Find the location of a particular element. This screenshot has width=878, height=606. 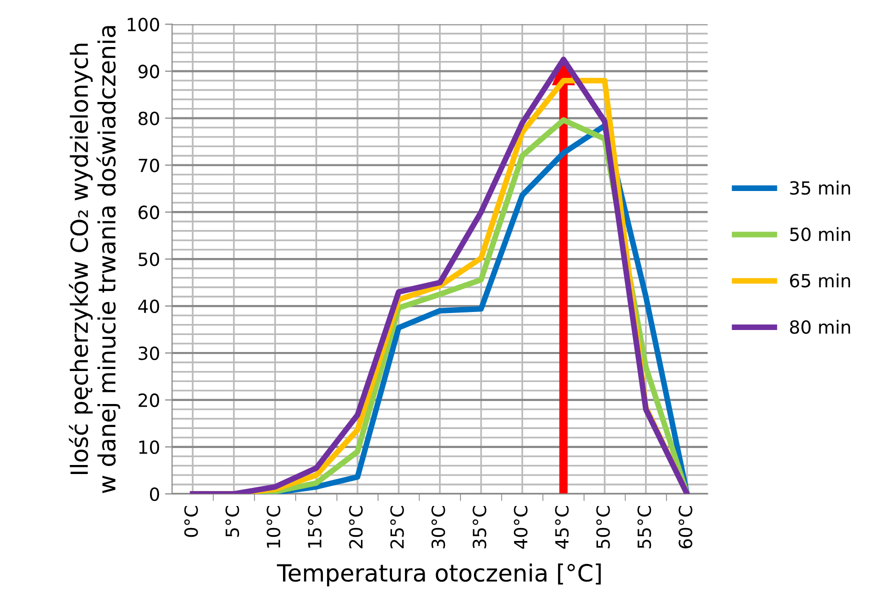

x-tick-label: 15°C is located at coordinates (315, 527).